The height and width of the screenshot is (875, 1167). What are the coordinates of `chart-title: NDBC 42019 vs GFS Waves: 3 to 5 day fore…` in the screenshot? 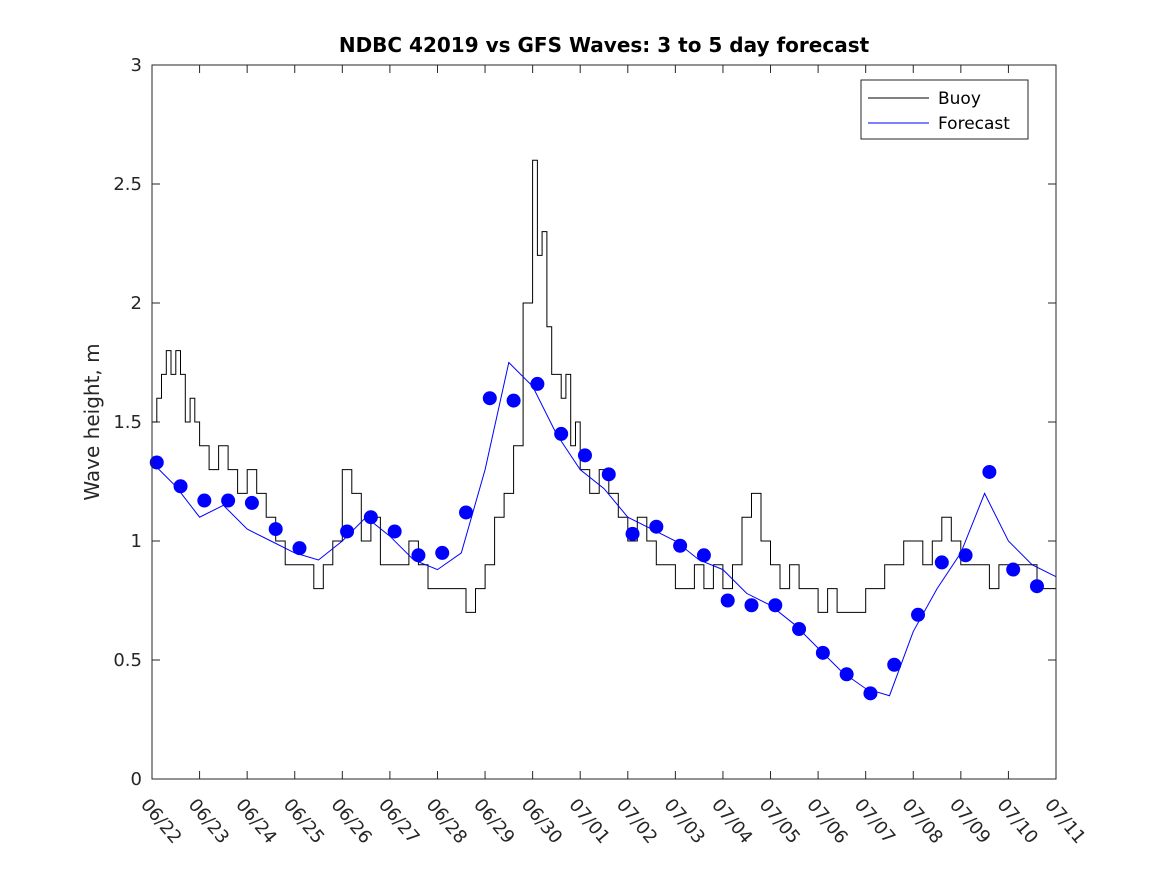 It's located at (604, 45).